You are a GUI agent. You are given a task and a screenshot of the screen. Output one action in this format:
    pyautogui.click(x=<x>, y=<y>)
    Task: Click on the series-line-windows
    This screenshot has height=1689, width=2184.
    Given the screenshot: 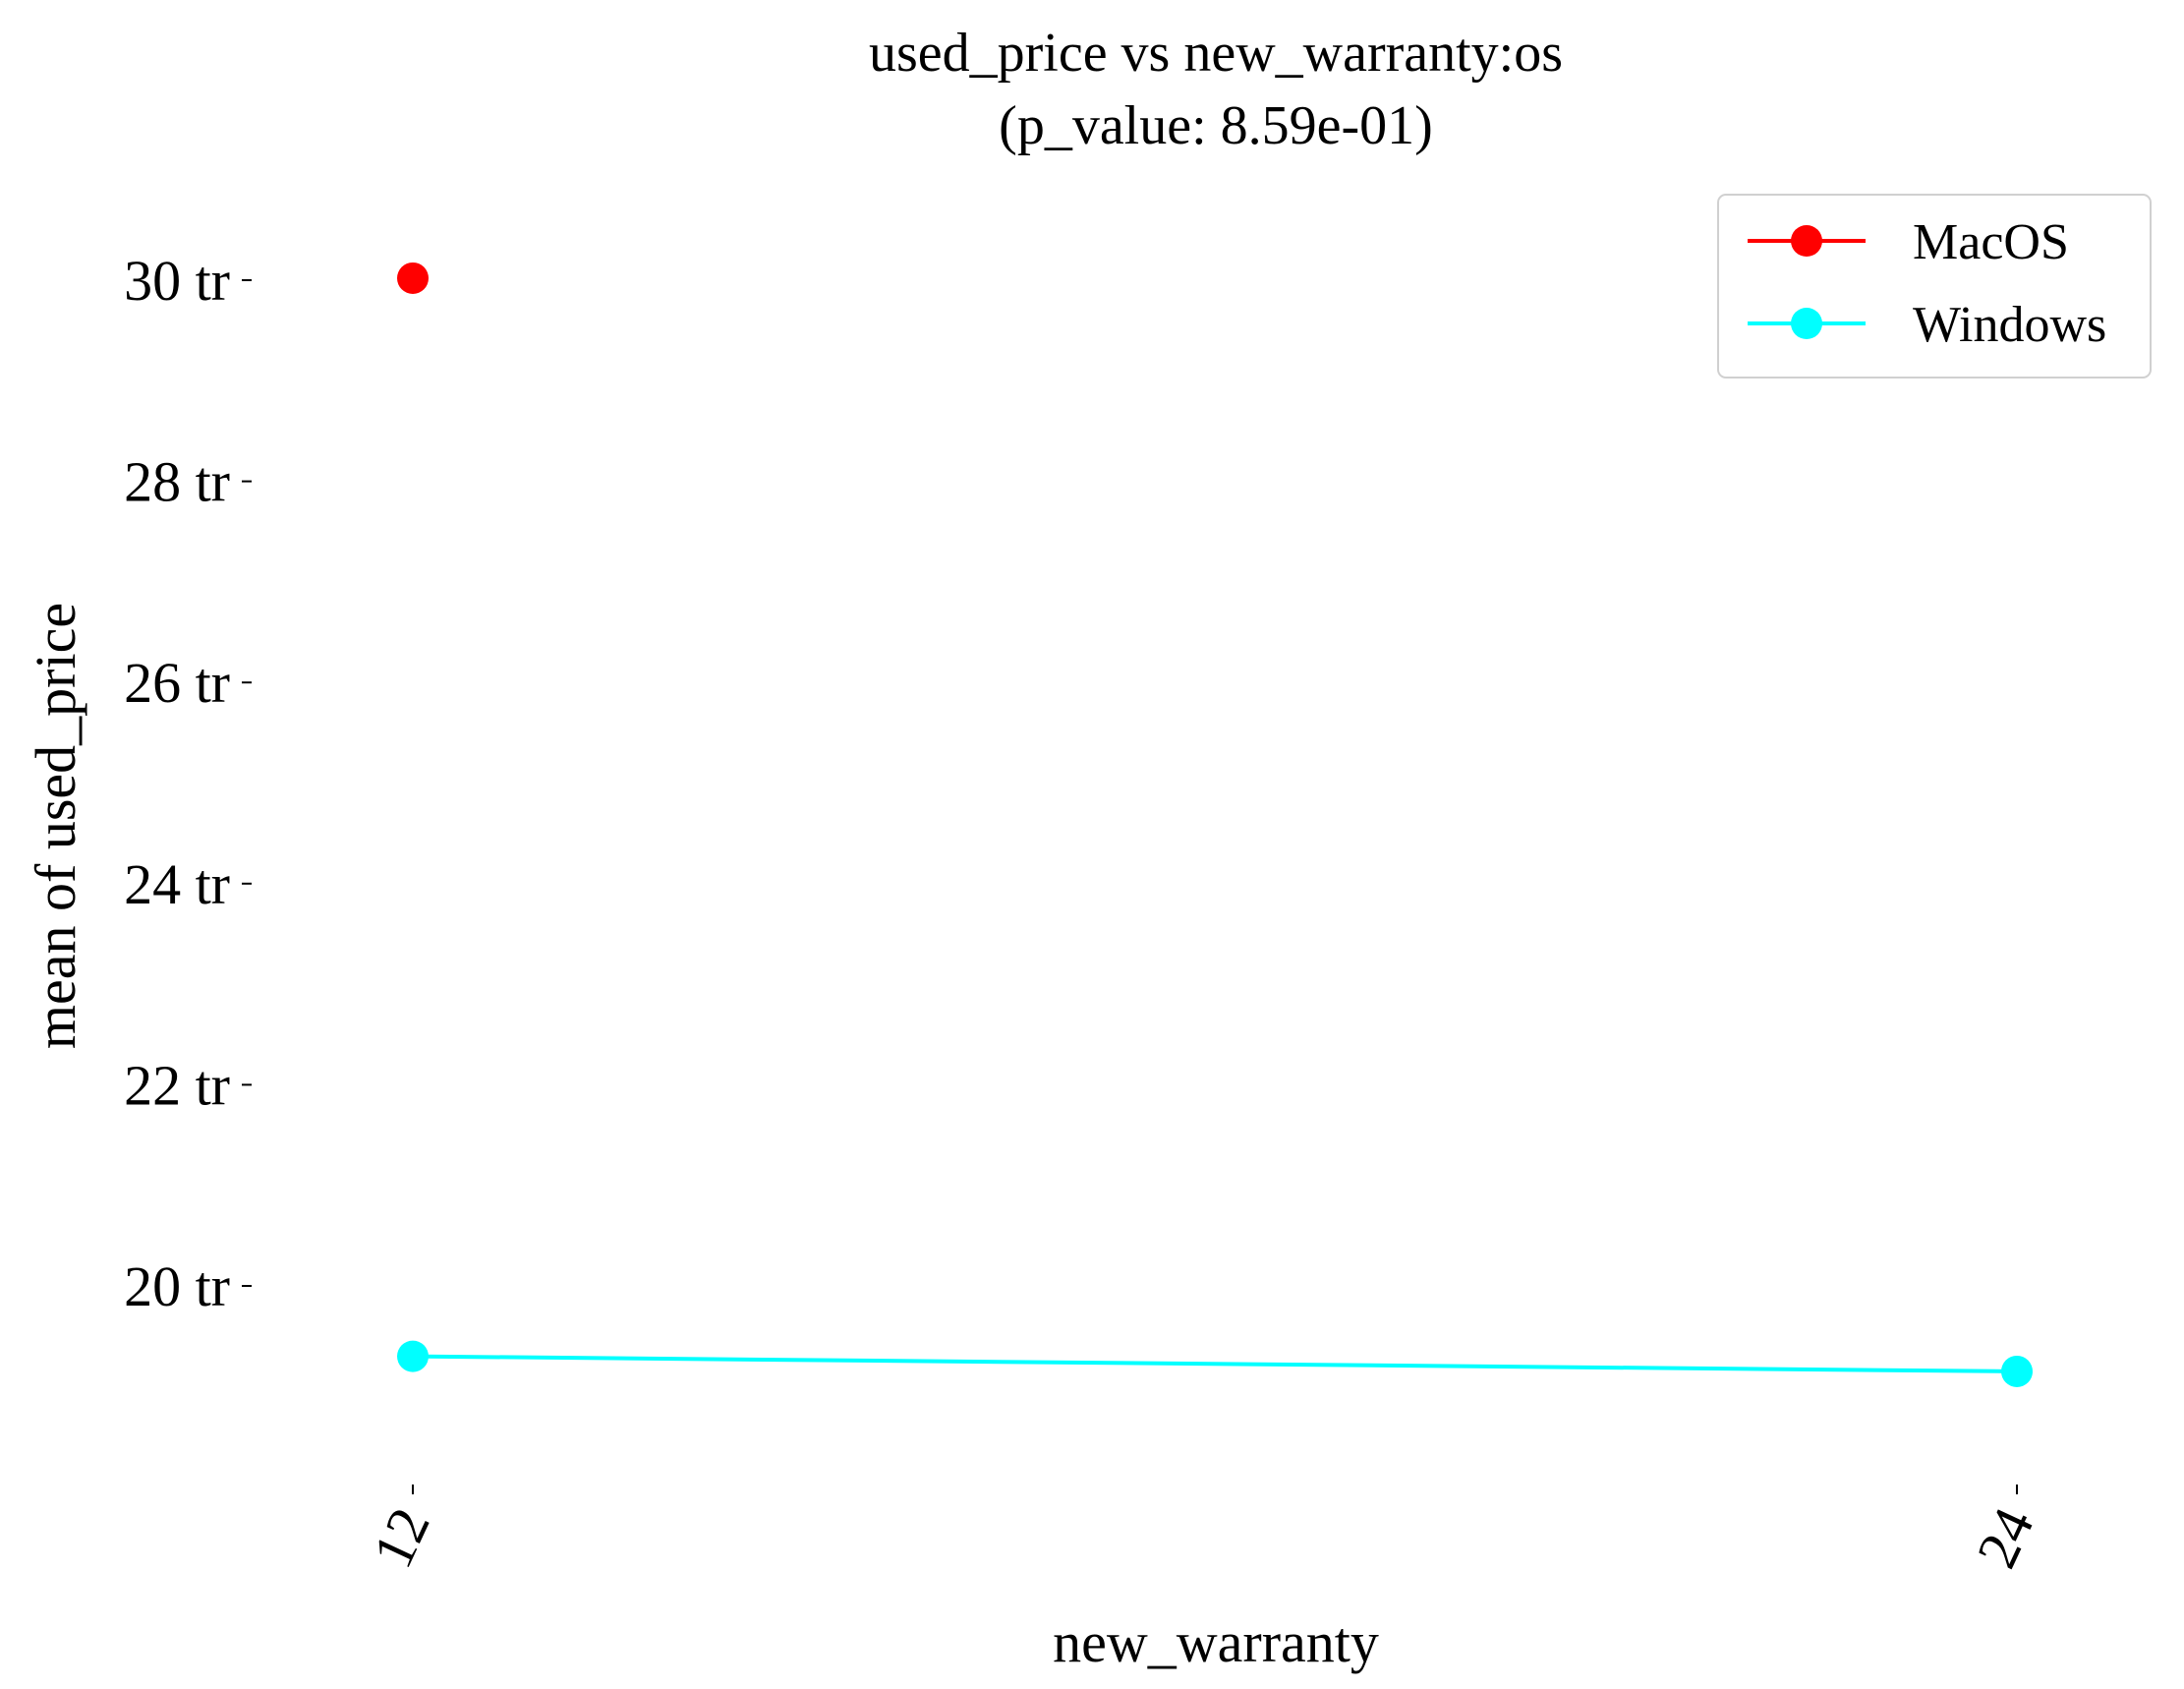 What is the action you would take?
    pyautogui.click(x=1215, y=1363)
    